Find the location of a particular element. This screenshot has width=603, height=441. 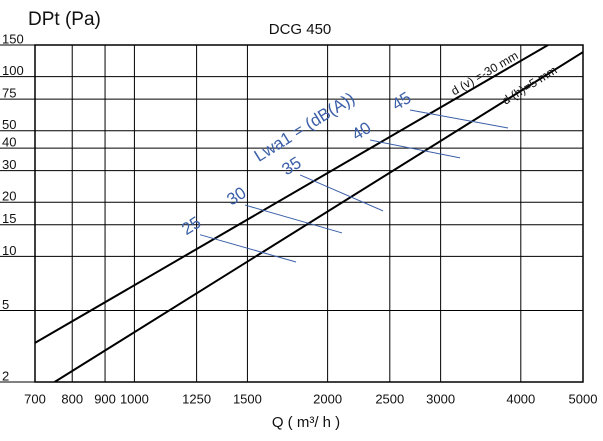

sound-title: Lwa1 = (dB(A)) is located at coordinates (304, 127).